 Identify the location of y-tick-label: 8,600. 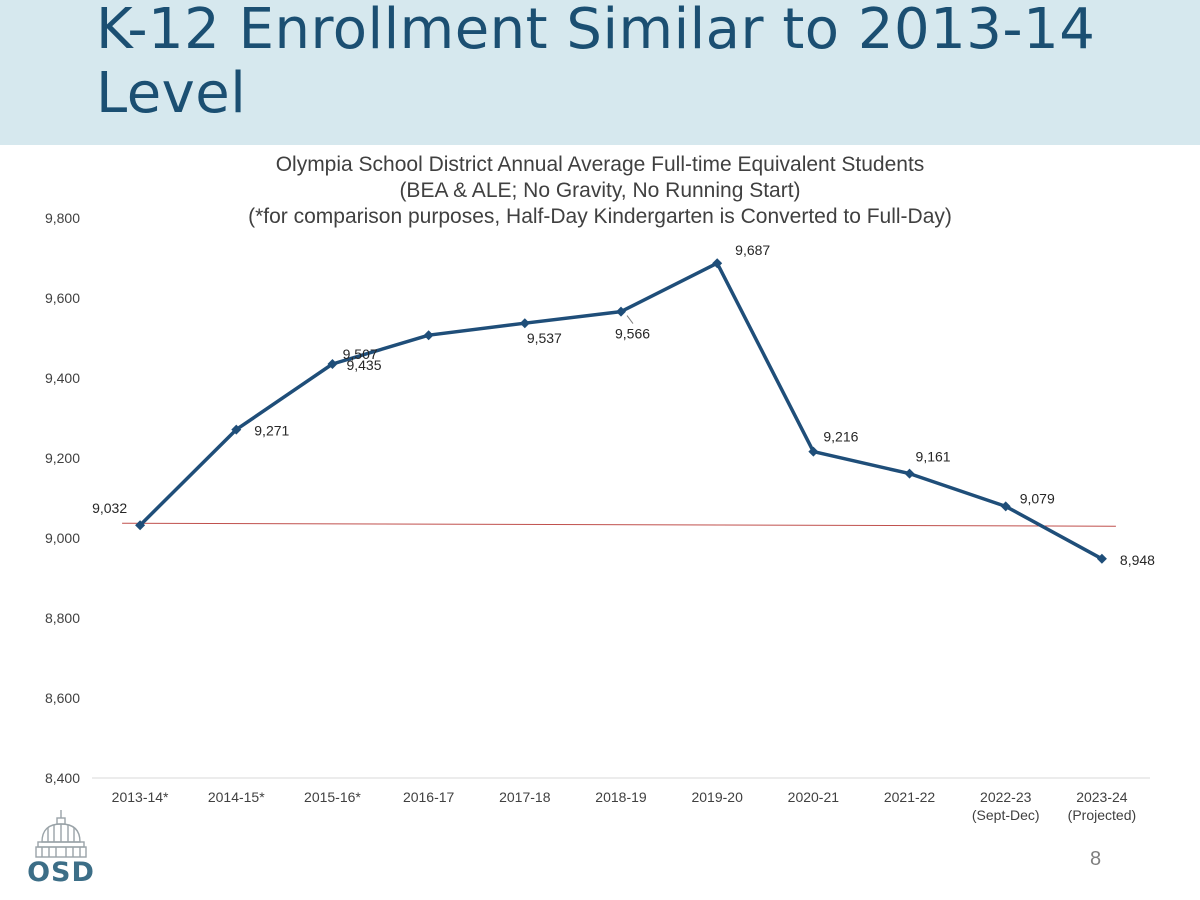
(62, 698).